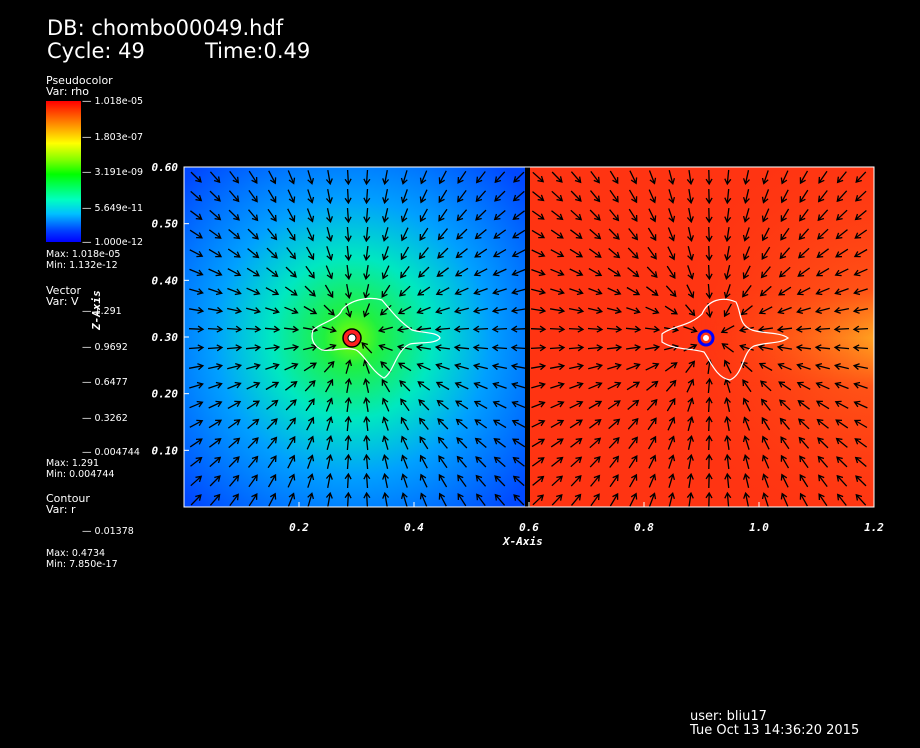 This screenshot has width=920, height=748. What do you see at coordinates (105, 347) in the screenshot?
I see `vector-label: — 0.9692` at bounding box center [105, 347].